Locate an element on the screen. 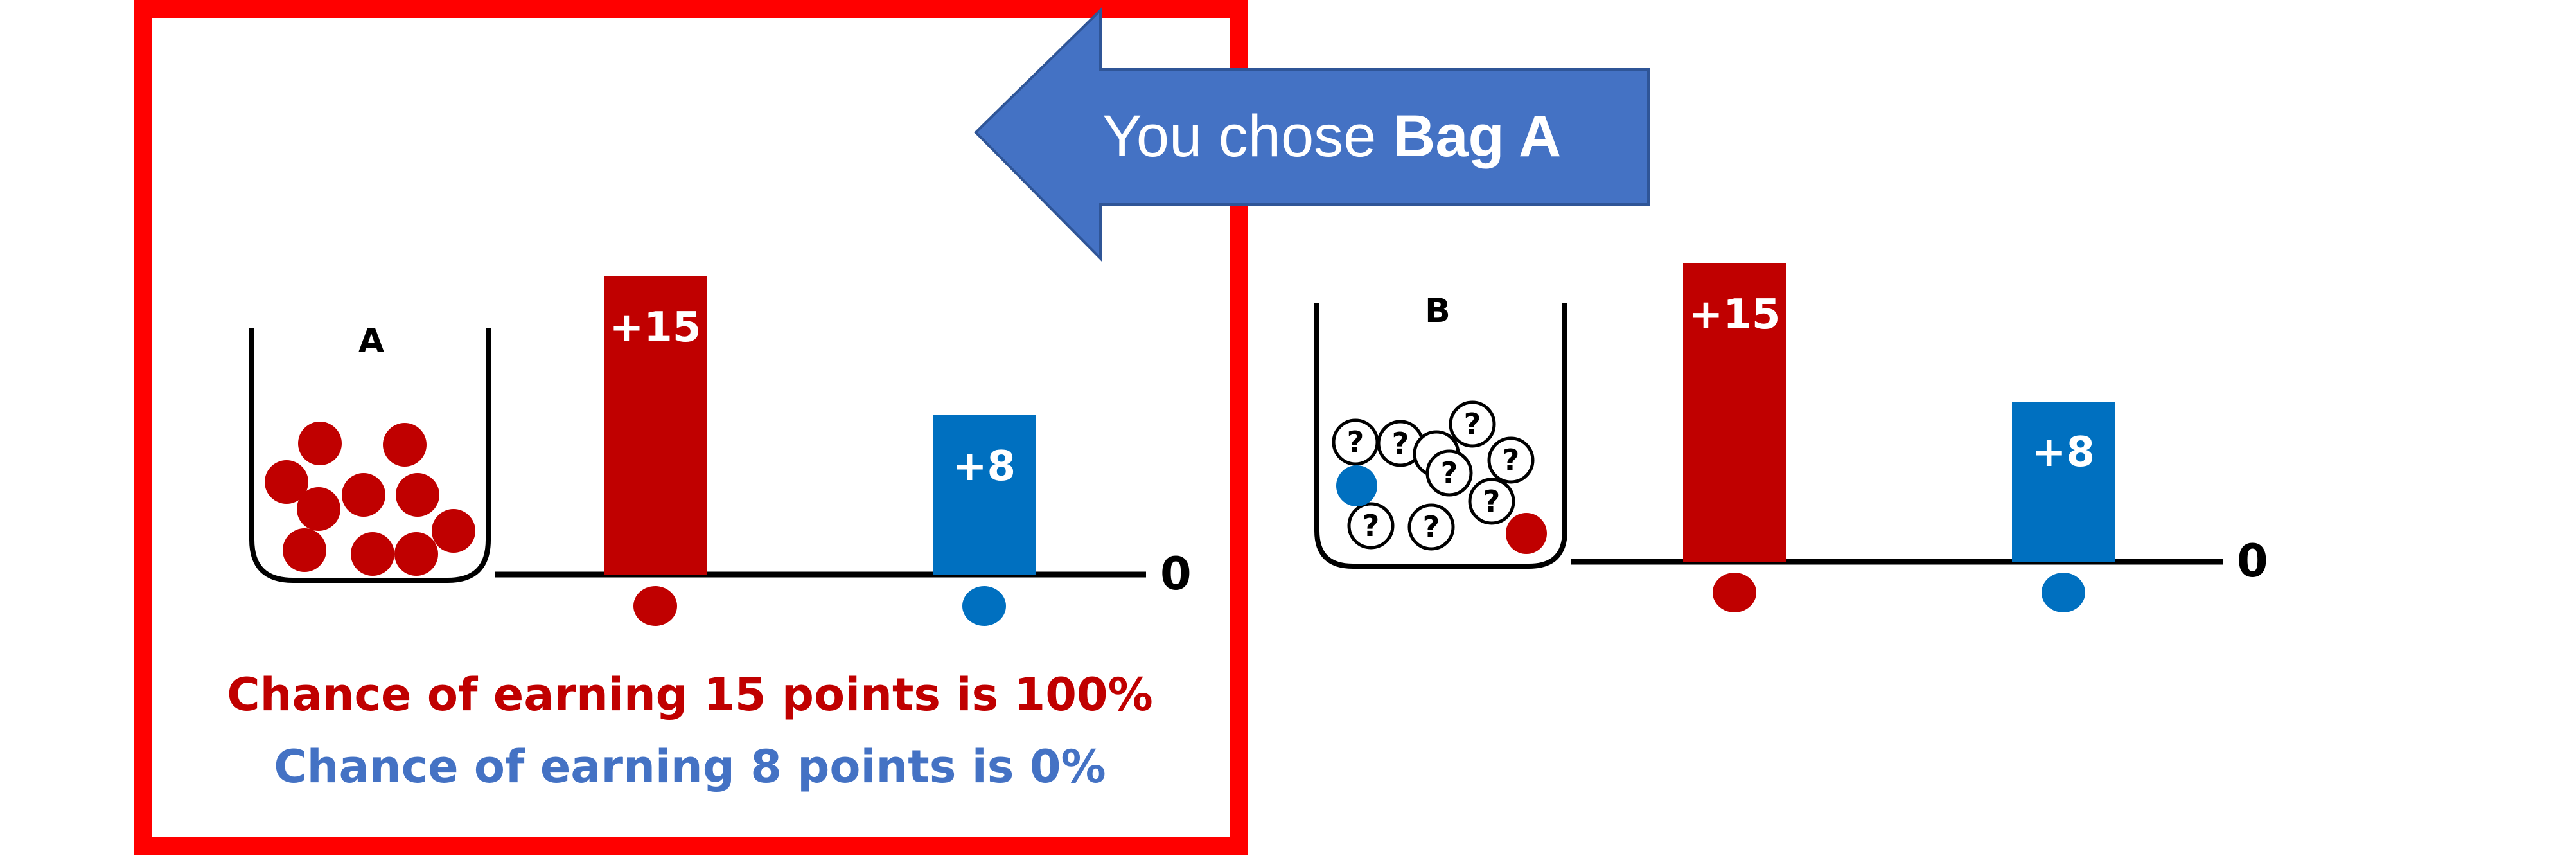  bar-b-8-label: +8 is located at coordinates (2063, 452).